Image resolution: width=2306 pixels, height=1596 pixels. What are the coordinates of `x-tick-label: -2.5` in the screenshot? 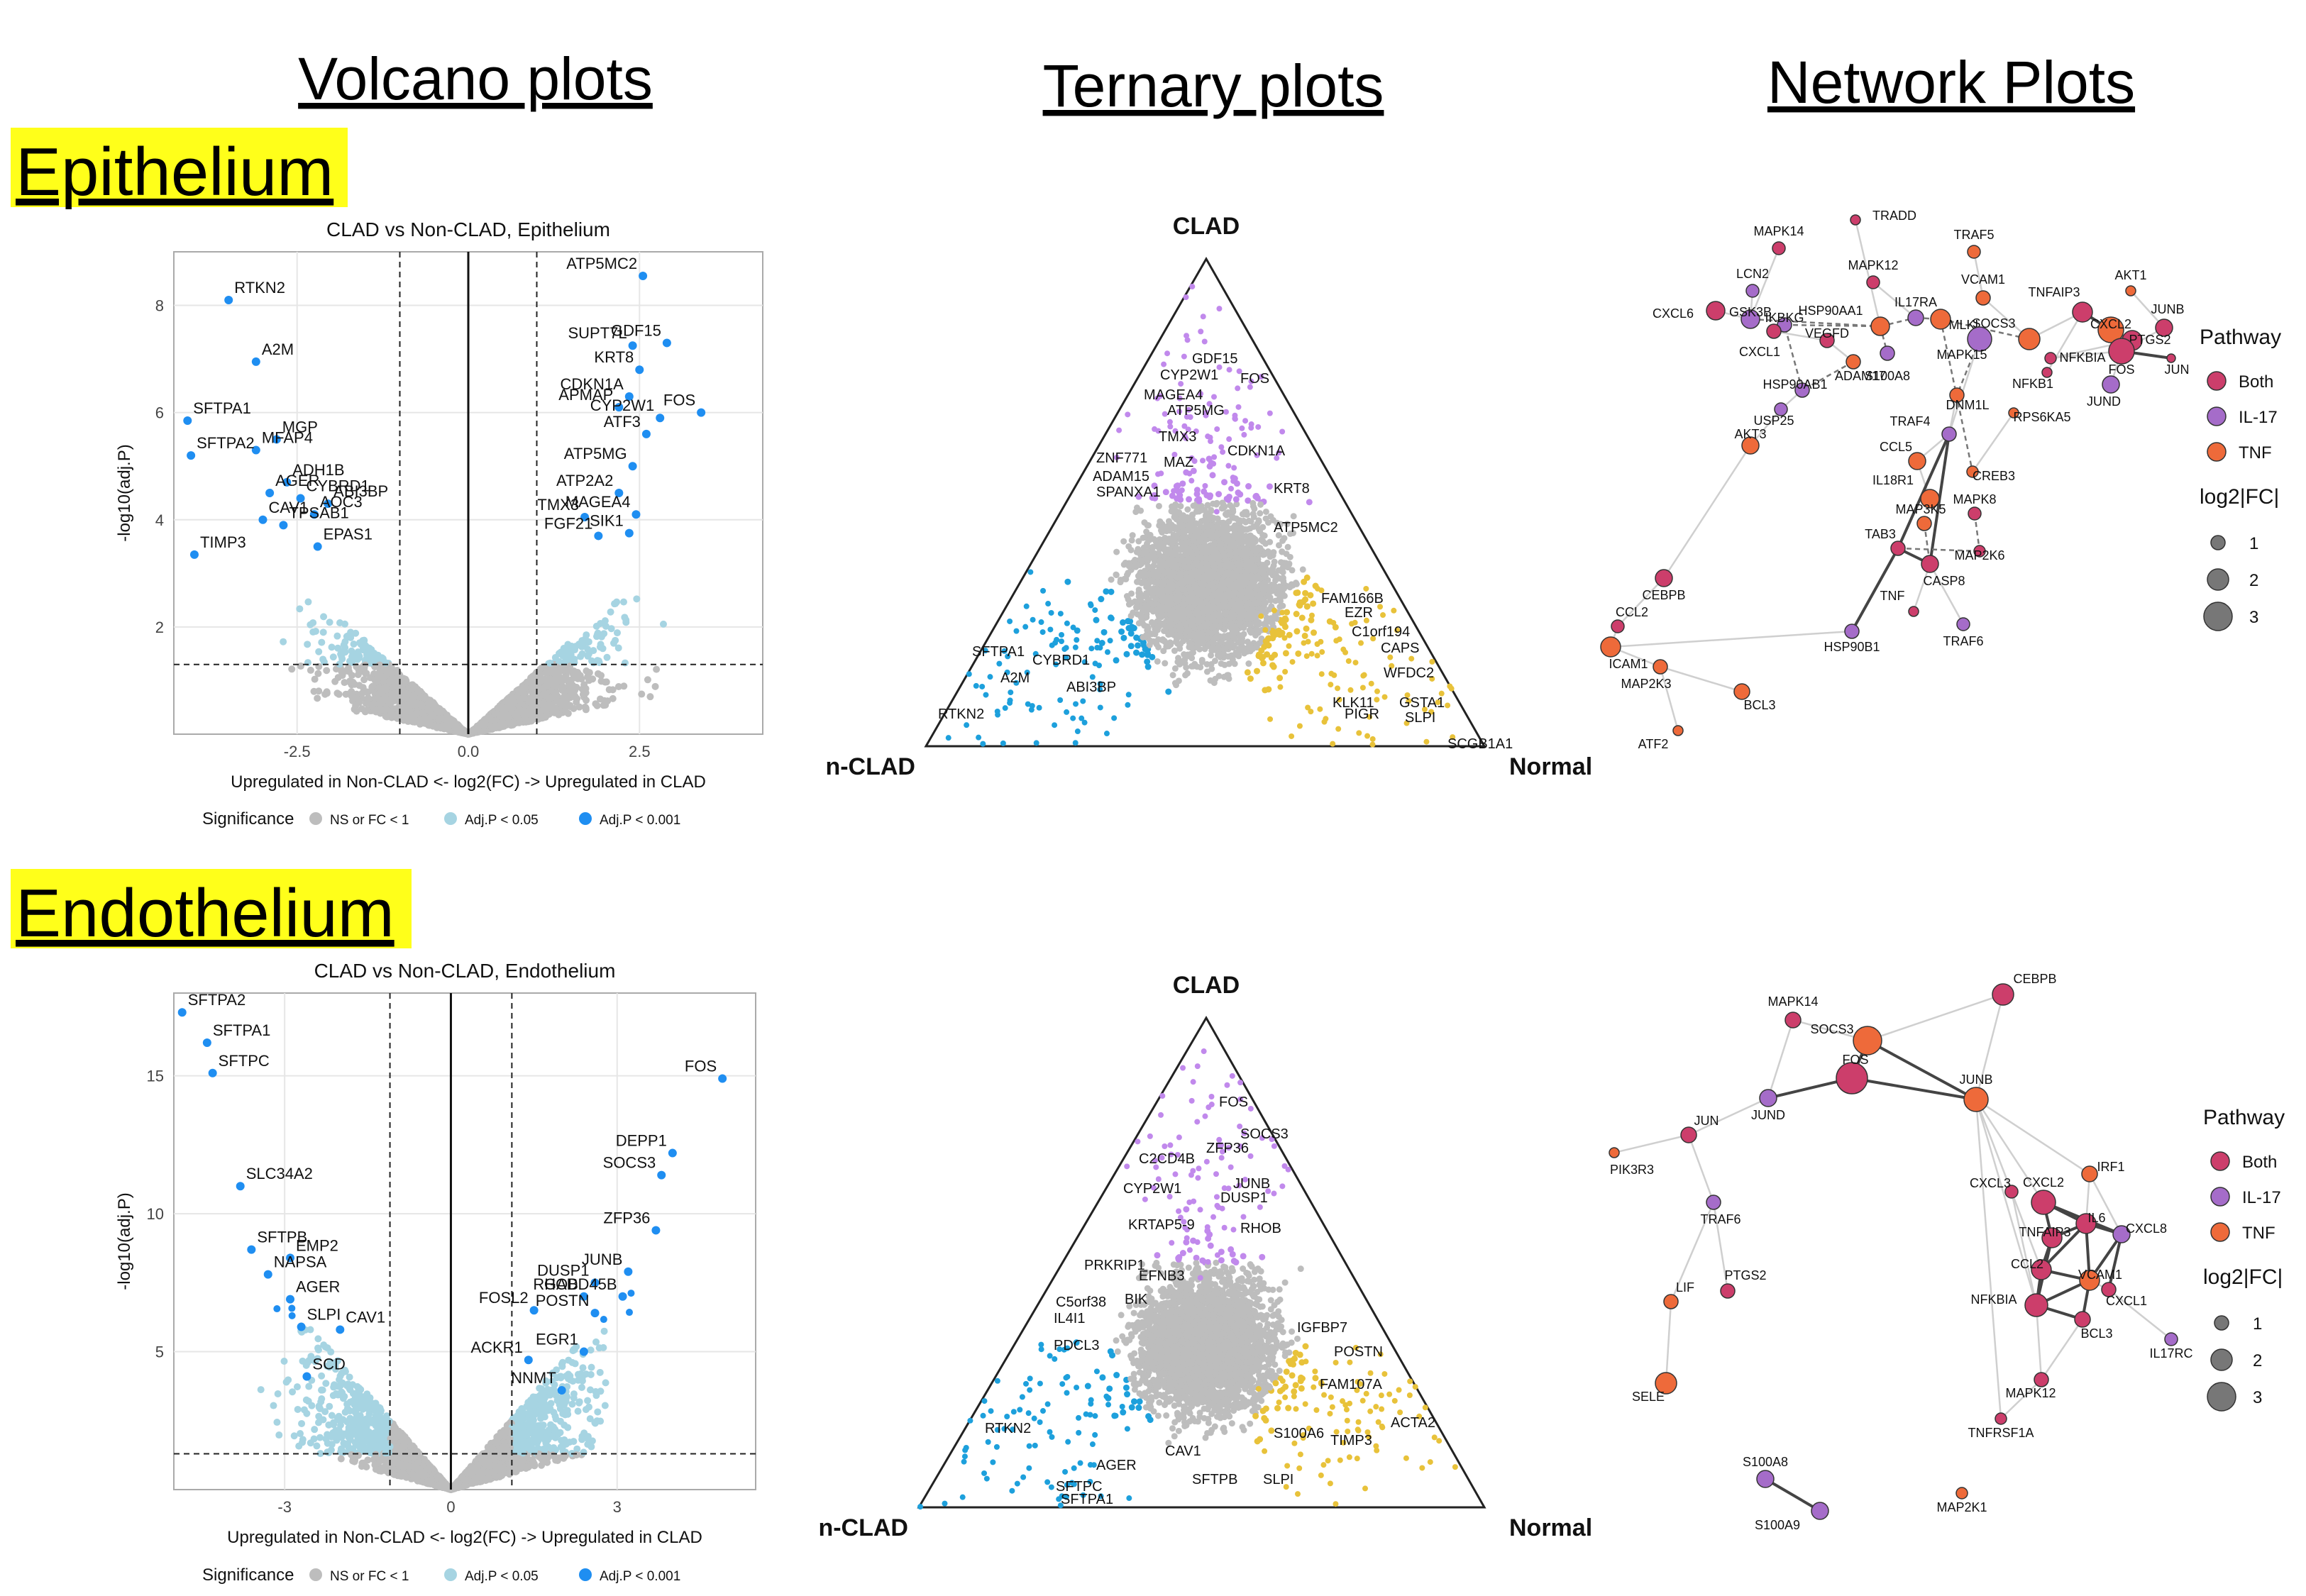 It's located at (297, 752).